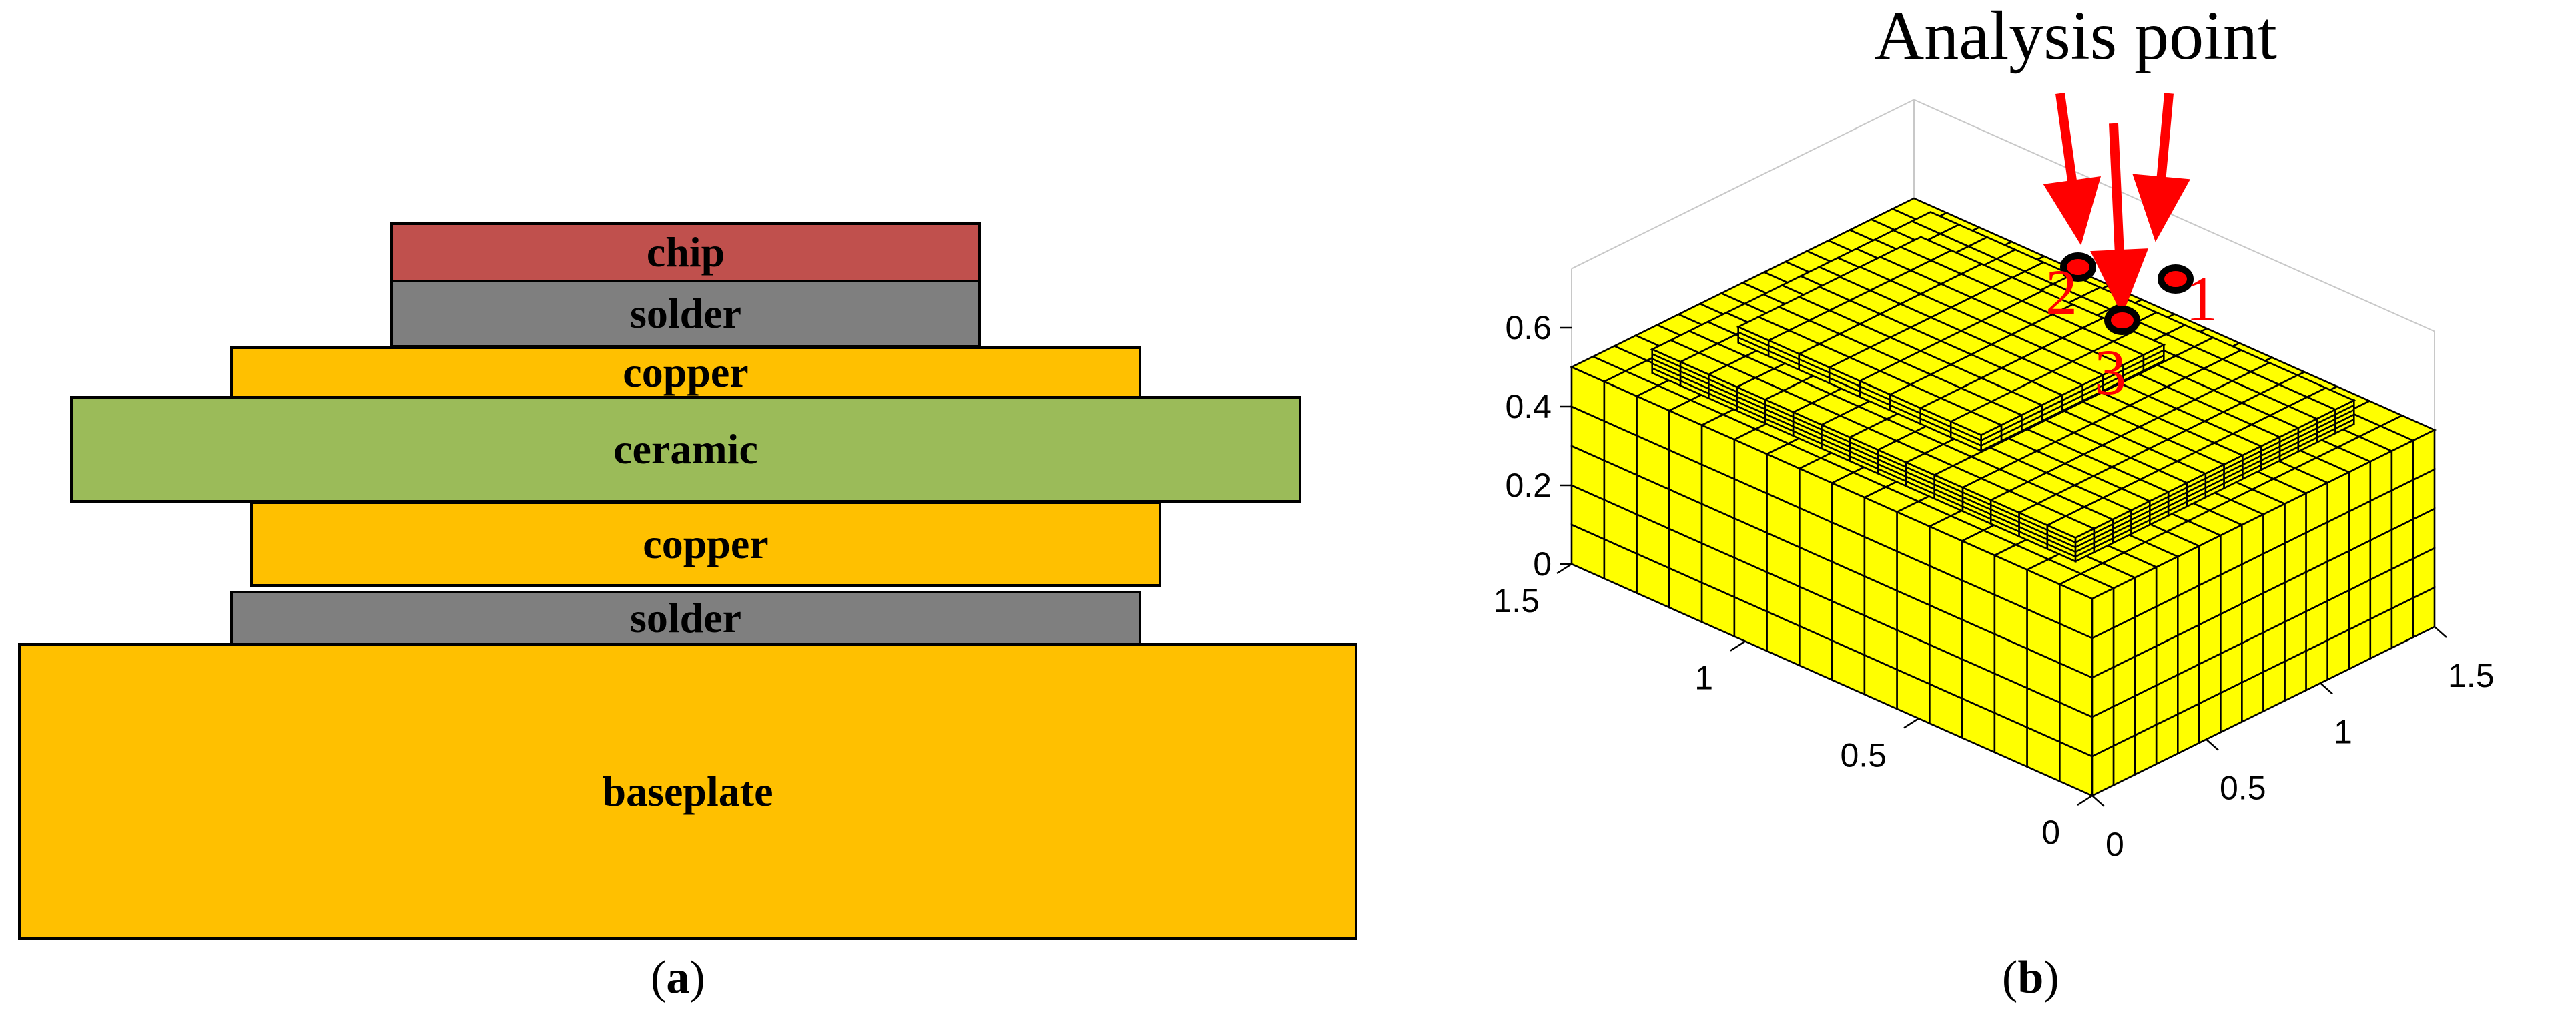  I want to click on analysis-markers: Analysis point 1 23, so click(2075, 204).